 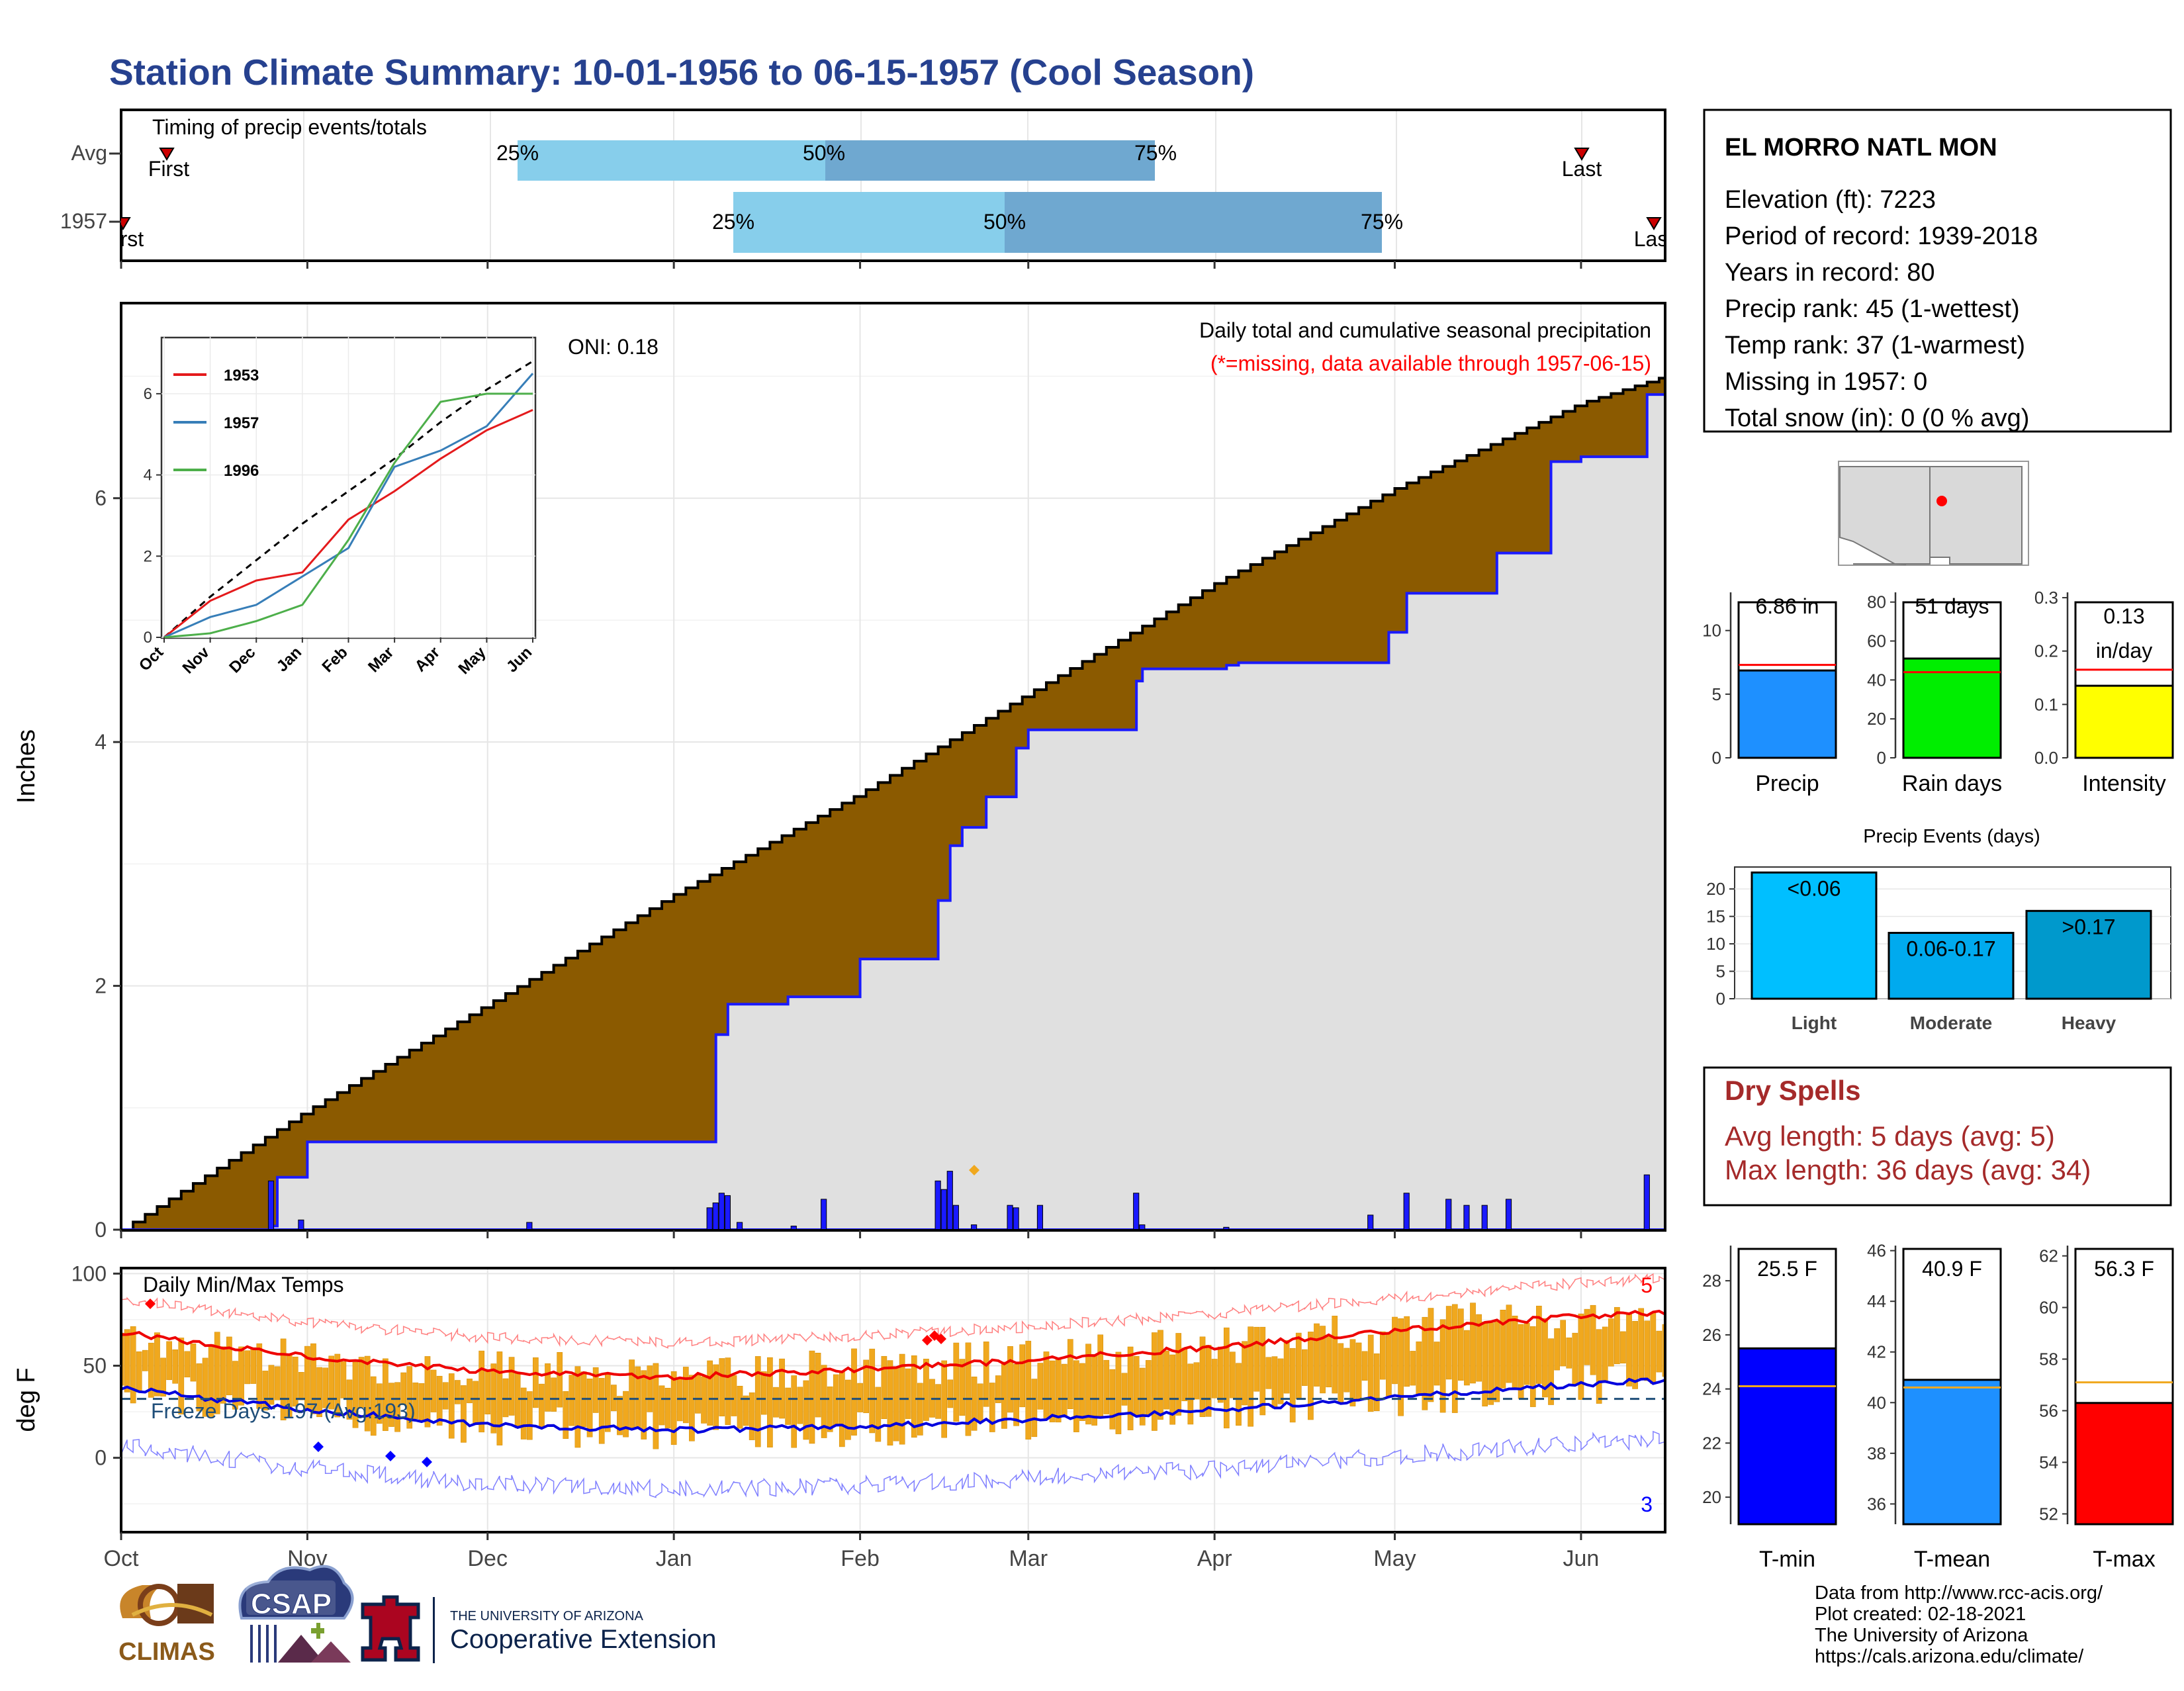 I want to click on station-name: EL MORRO NATL MON, so click(x=1861, y=147).